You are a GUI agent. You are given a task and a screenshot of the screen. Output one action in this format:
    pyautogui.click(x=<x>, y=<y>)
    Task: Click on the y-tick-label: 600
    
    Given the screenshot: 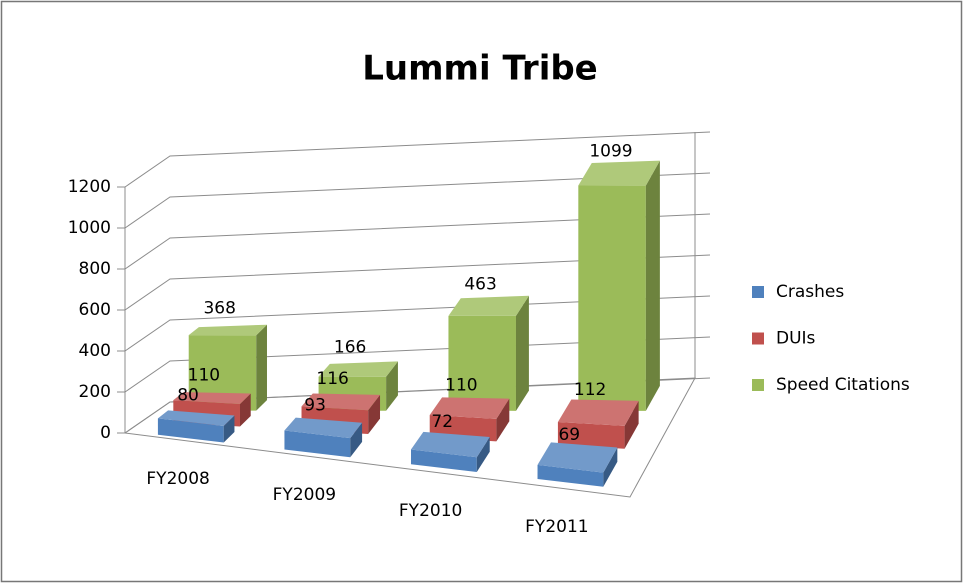 What is the action you would take?
    pyautogui.click(x=95, y=310)
    